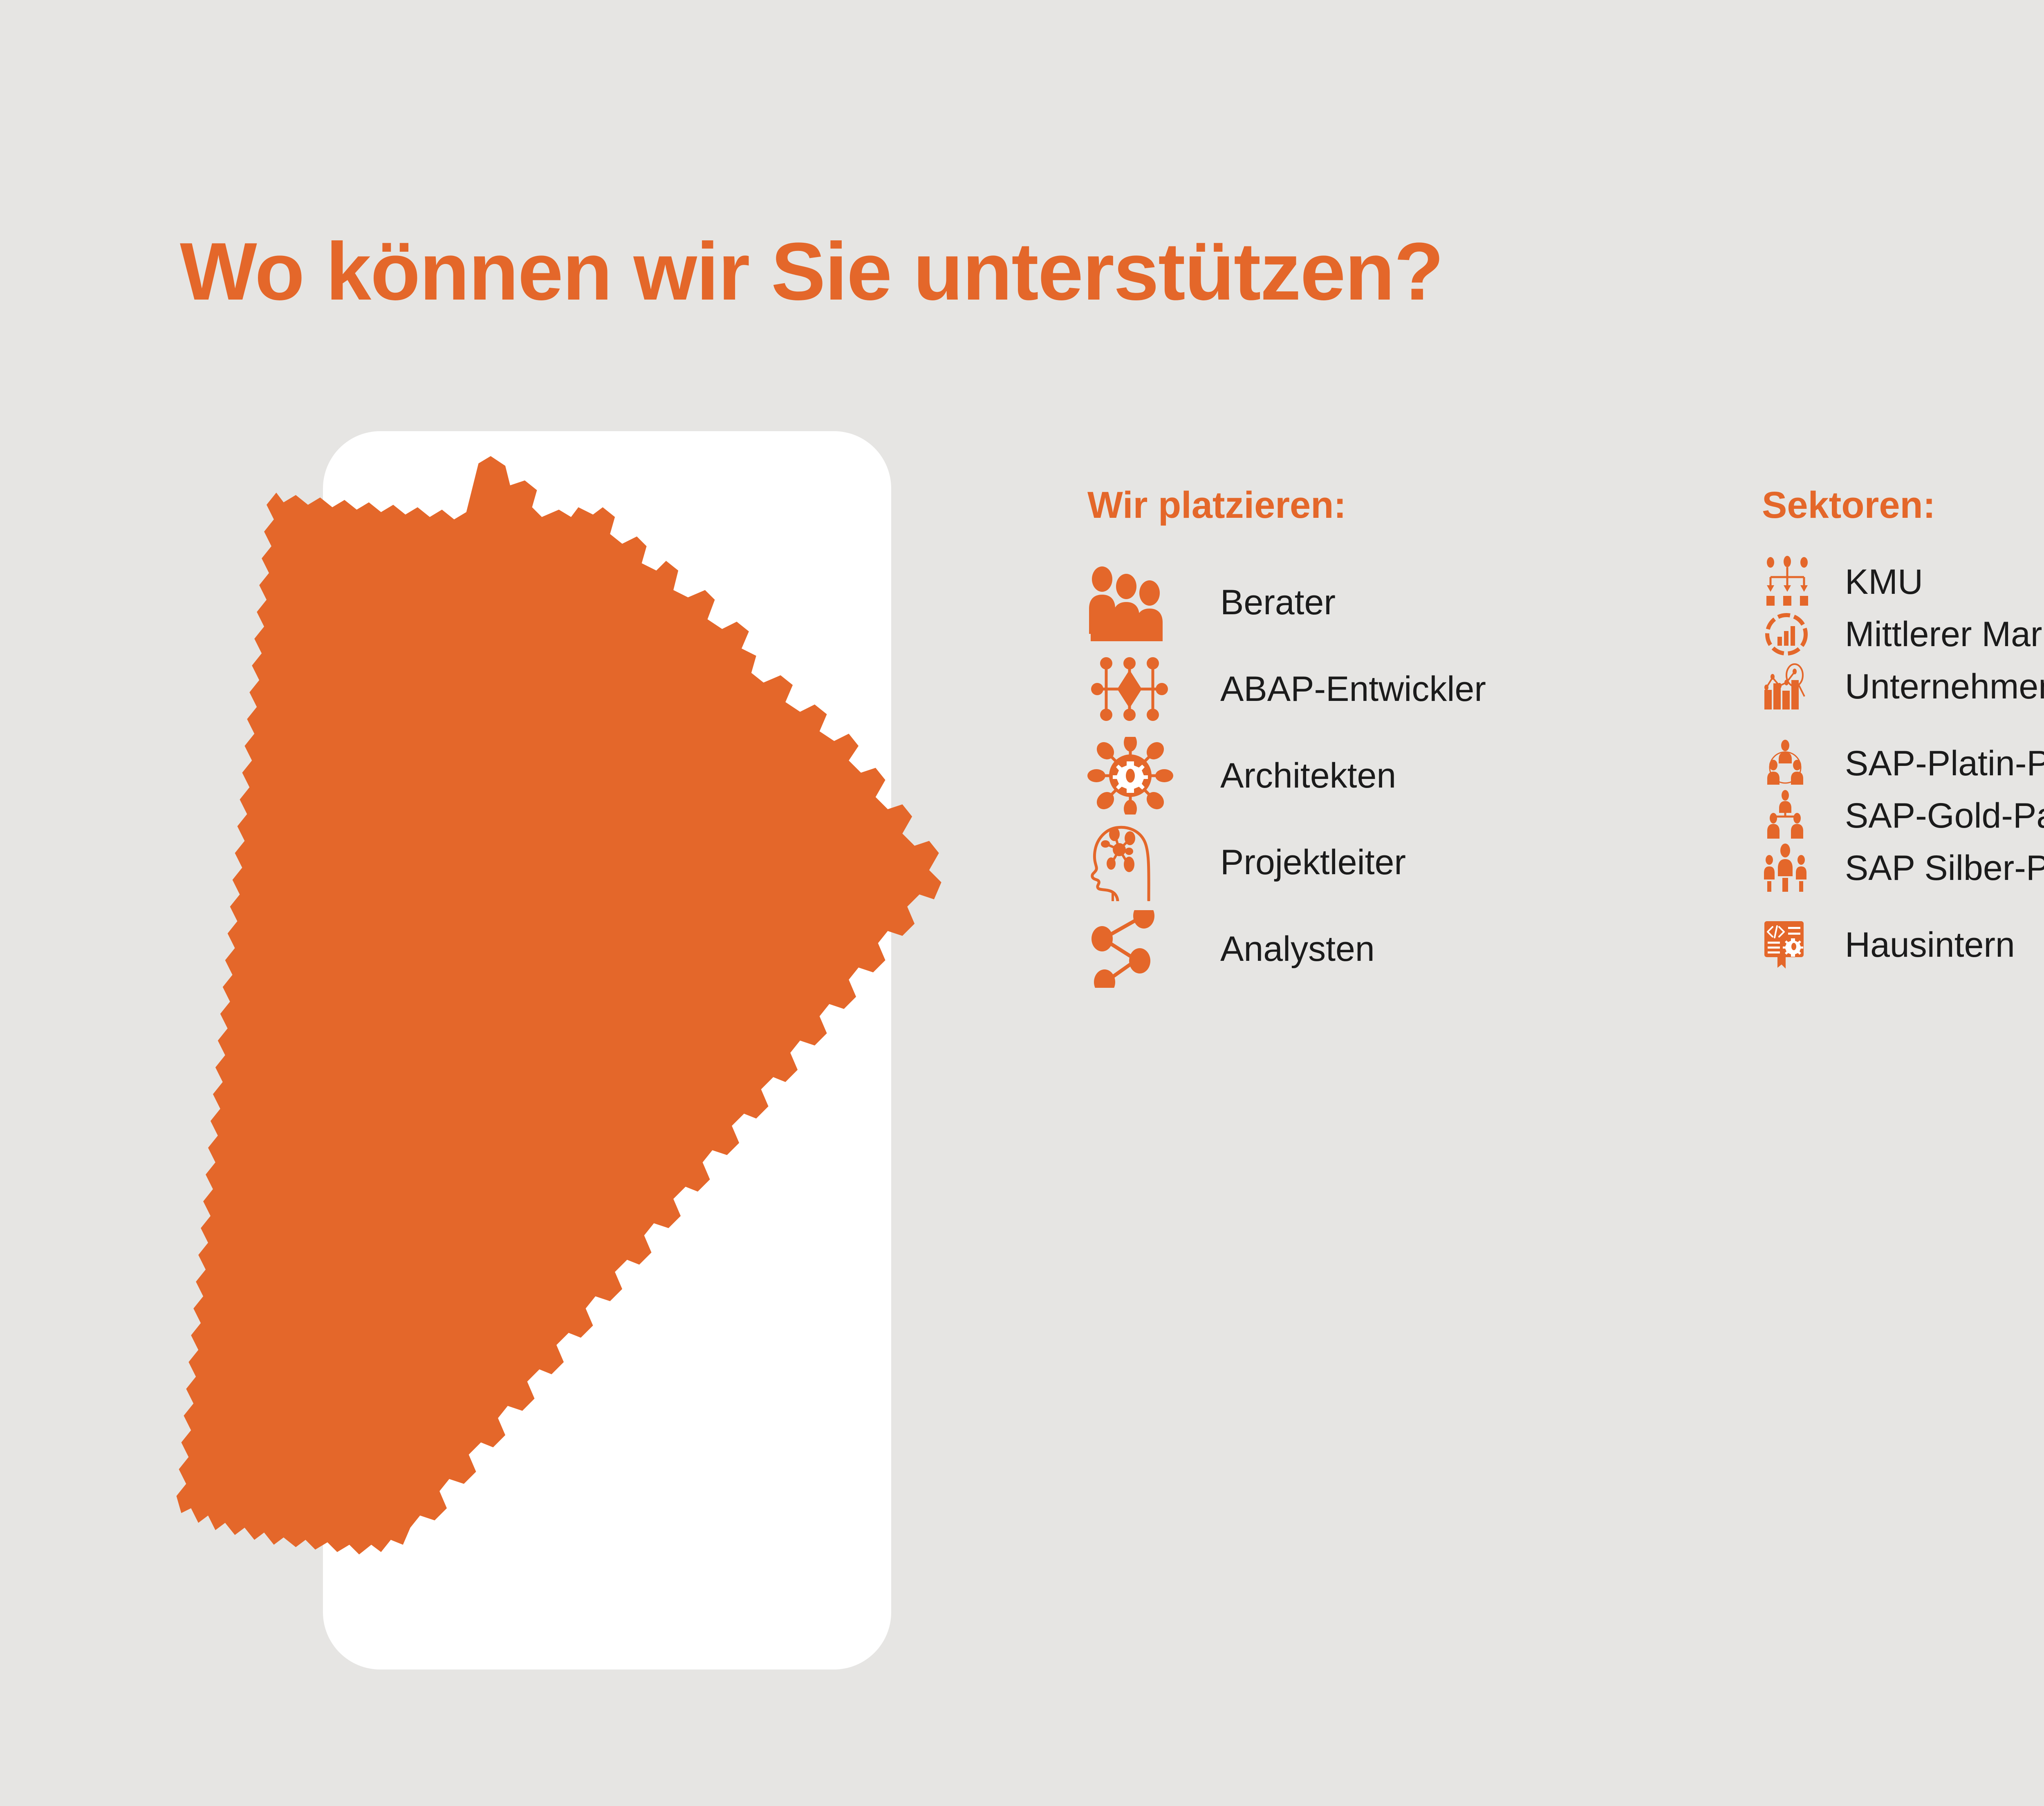  I want to click on list-item-sap-silber-partner: SAP Silber-Partner, so click(1903, 868).